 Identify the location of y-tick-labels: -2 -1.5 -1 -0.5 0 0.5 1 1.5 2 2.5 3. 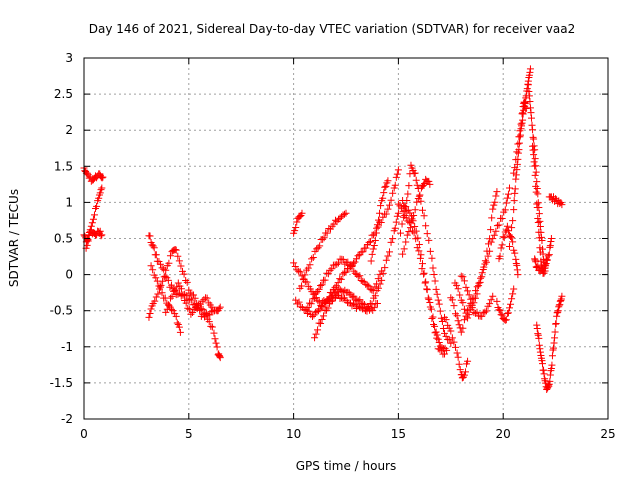
(61, 238).